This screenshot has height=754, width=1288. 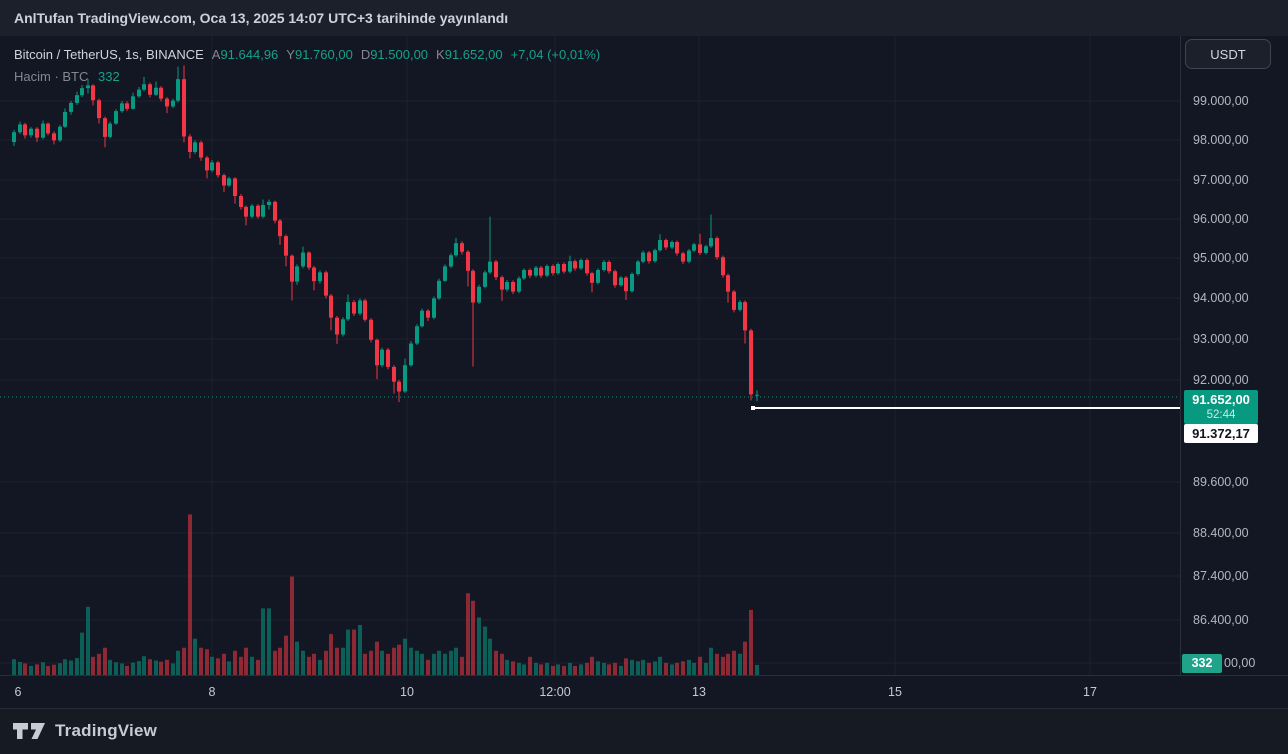 What do you see at coordinates (106, 730) in the screenshot?
I see `tradingview-brand-text: TradingView` at bounding box center [106, 730].